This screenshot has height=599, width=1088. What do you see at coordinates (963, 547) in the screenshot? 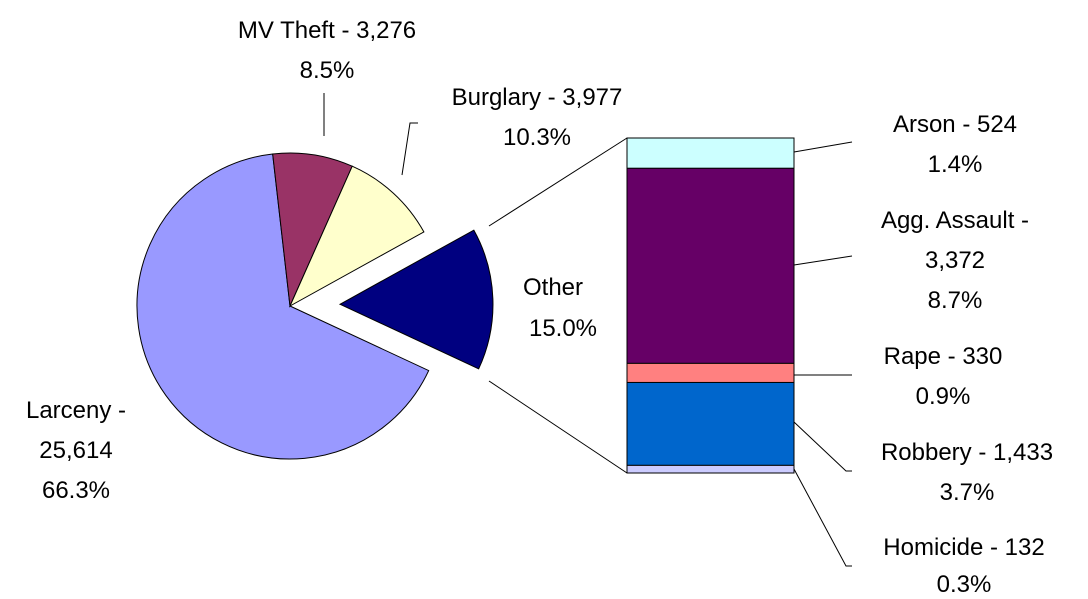
I see `label-homicide: Homicide - 132` at bounding box center [963, 547].